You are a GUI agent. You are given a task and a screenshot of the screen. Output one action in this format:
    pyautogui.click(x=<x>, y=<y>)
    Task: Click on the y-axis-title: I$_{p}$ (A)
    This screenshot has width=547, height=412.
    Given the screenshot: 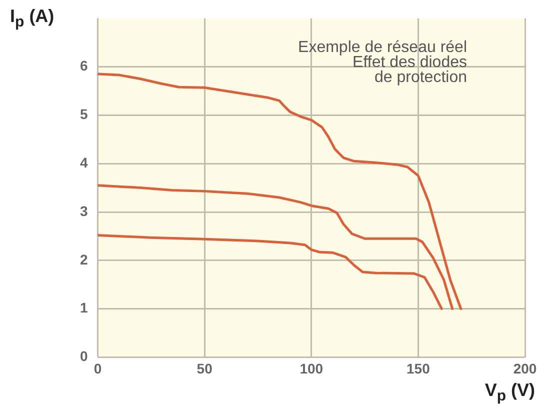 What is the action you would take?
    pyautogui.click(x=32, y=18)
    